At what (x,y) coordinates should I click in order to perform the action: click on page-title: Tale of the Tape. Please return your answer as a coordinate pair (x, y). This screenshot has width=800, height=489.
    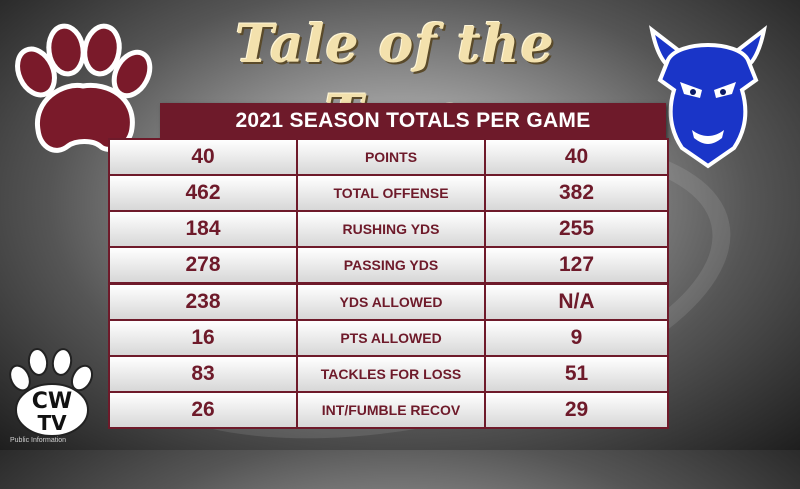
    Looking at the image, I should click on (395, 79).